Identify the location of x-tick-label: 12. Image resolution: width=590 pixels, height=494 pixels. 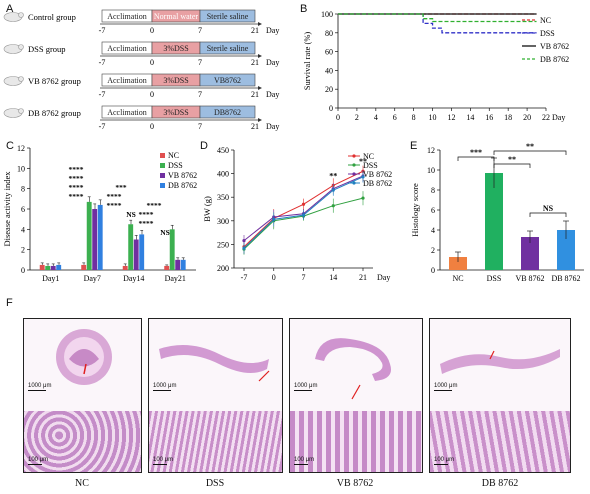
(451, 117).